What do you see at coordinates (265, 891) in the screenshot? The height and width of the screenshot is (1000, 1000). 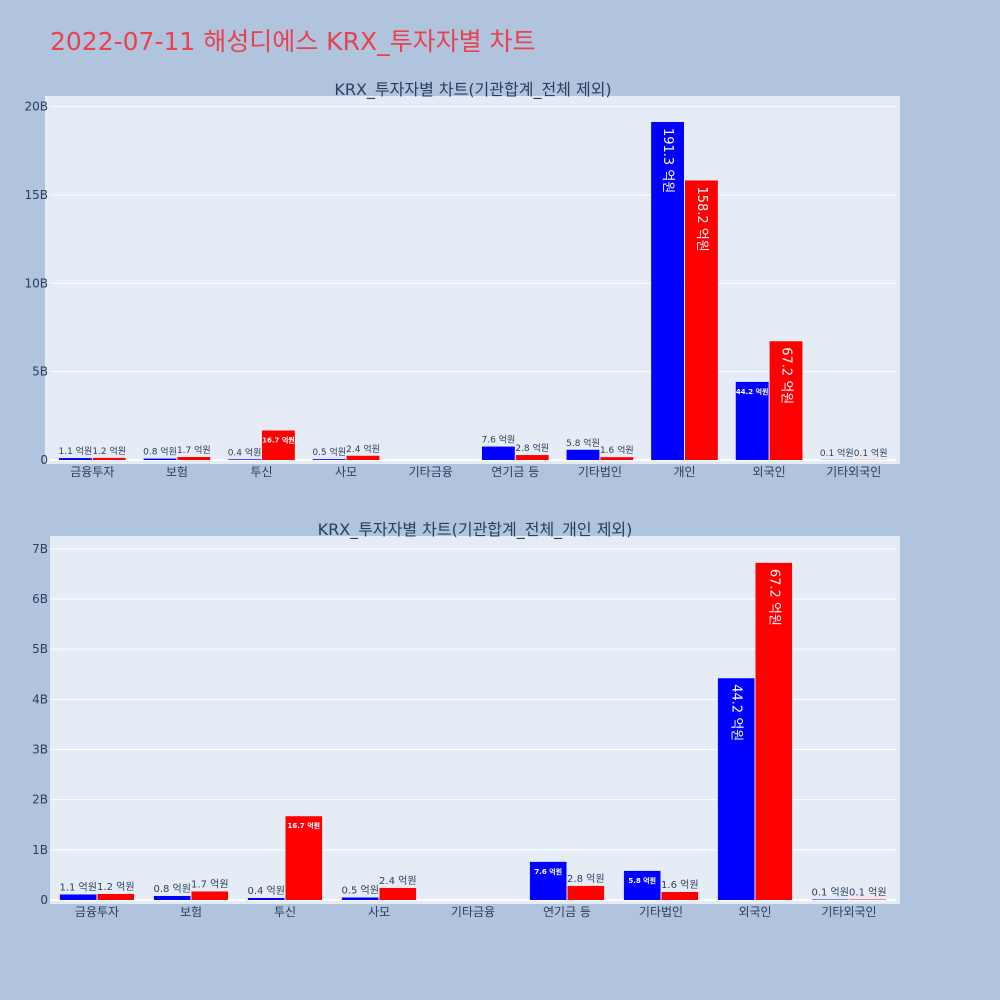 I see `bar-label: 0.4 억원` at bounding box center [265, 891].